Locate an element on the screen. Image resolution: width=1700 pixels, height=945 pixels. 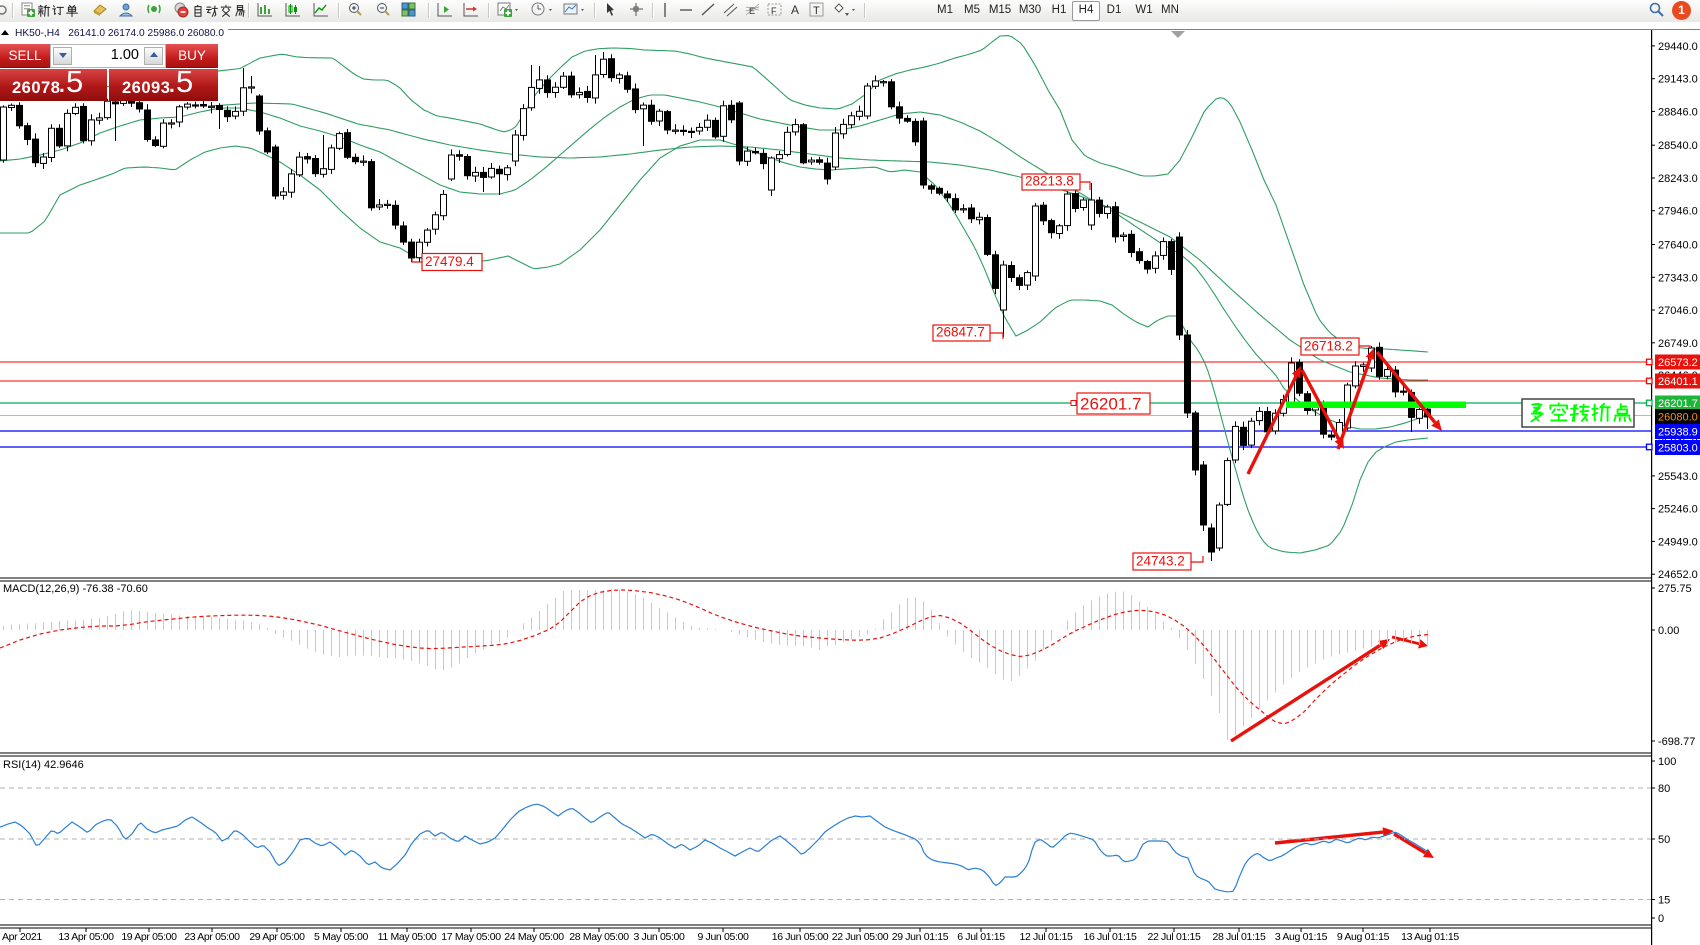
svg-text: T is located at coordinates (816, 11).